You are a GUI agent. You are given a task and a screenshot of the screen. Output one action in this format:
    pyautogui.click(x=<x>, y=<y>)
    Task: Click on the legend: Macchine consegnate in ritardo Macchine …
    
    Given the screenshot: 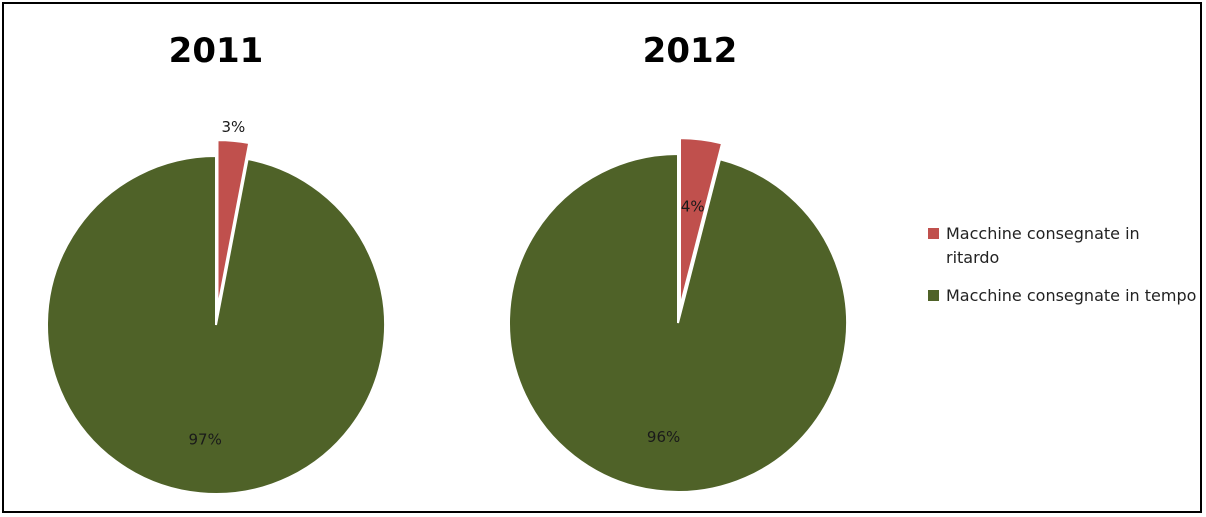 What is the action you would take?
    pyautogui.click(x=1063, y=272)
    